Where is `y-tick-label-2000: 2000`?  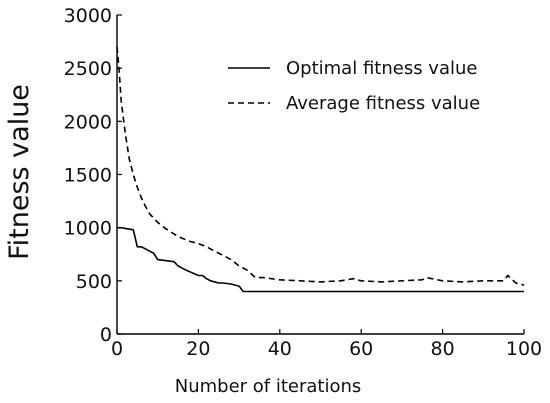 y-tick-label-2000: 2000 is located at coordinates (88, 122).